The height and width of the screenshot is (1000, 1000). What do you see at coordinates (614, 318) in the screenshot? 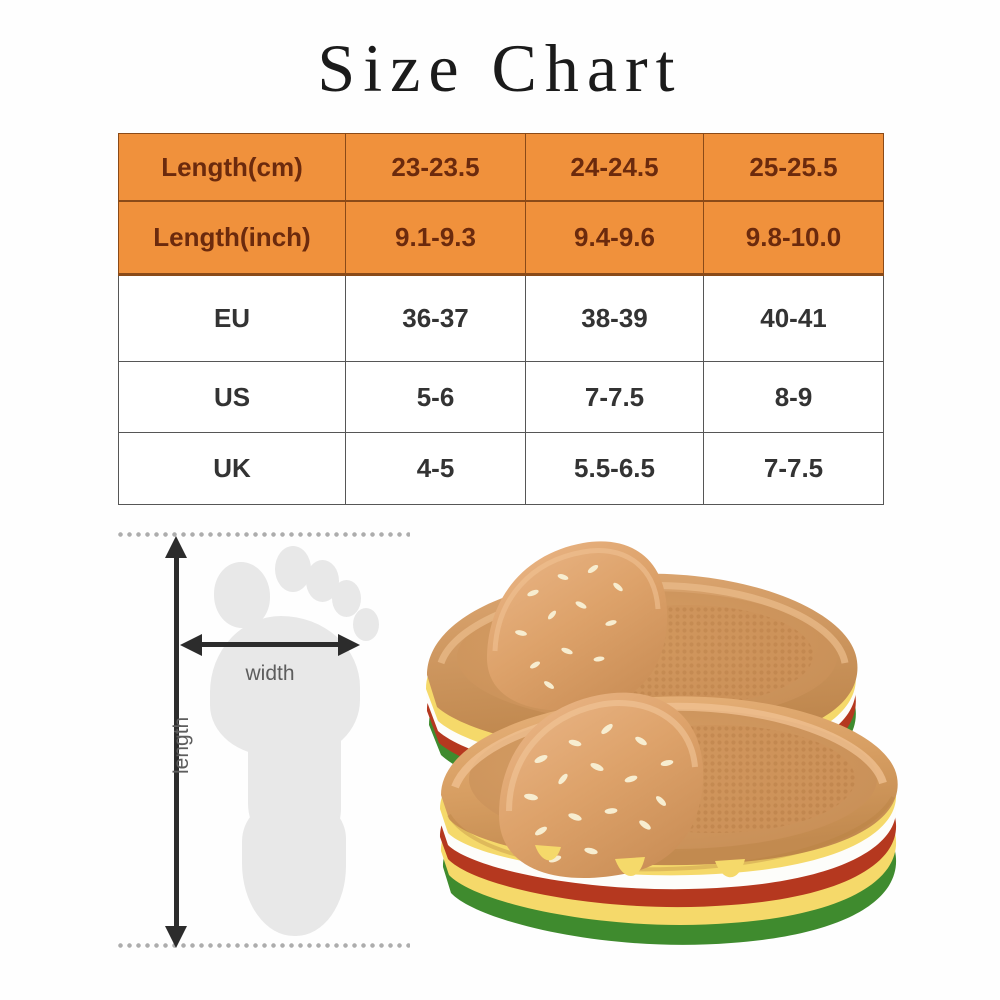
I see `cell-eu-s2: 38-39` at bounding box center [614, 318].